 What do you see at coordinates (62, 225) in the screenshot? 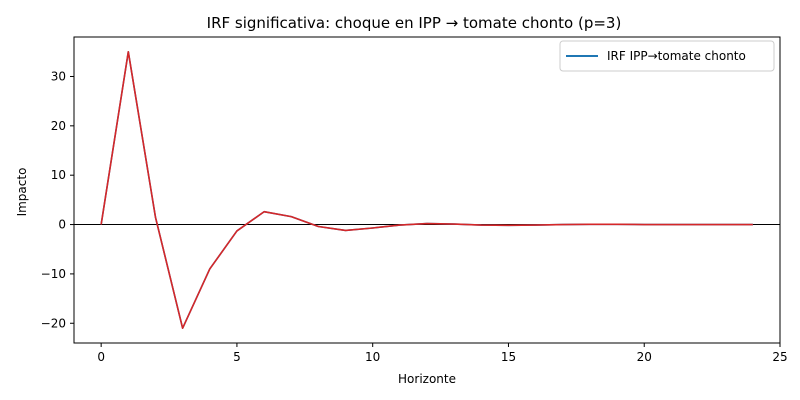
I see `y-tick-label: 0` at bounding box center [62, 225].